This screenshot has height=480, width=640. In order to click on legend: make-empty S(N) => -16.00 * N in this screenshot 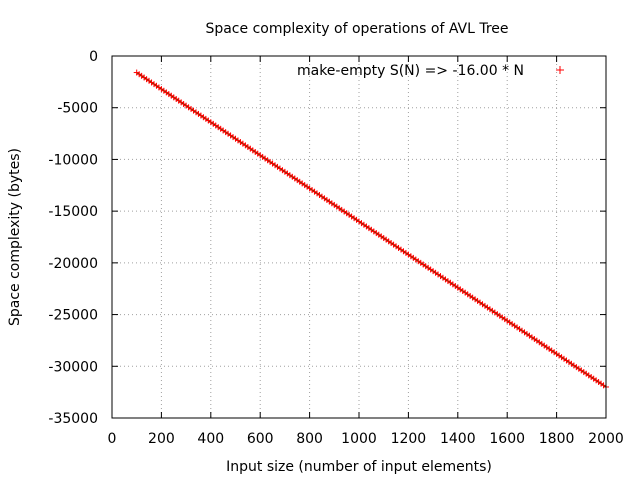, I will do `click(430, 71)`.